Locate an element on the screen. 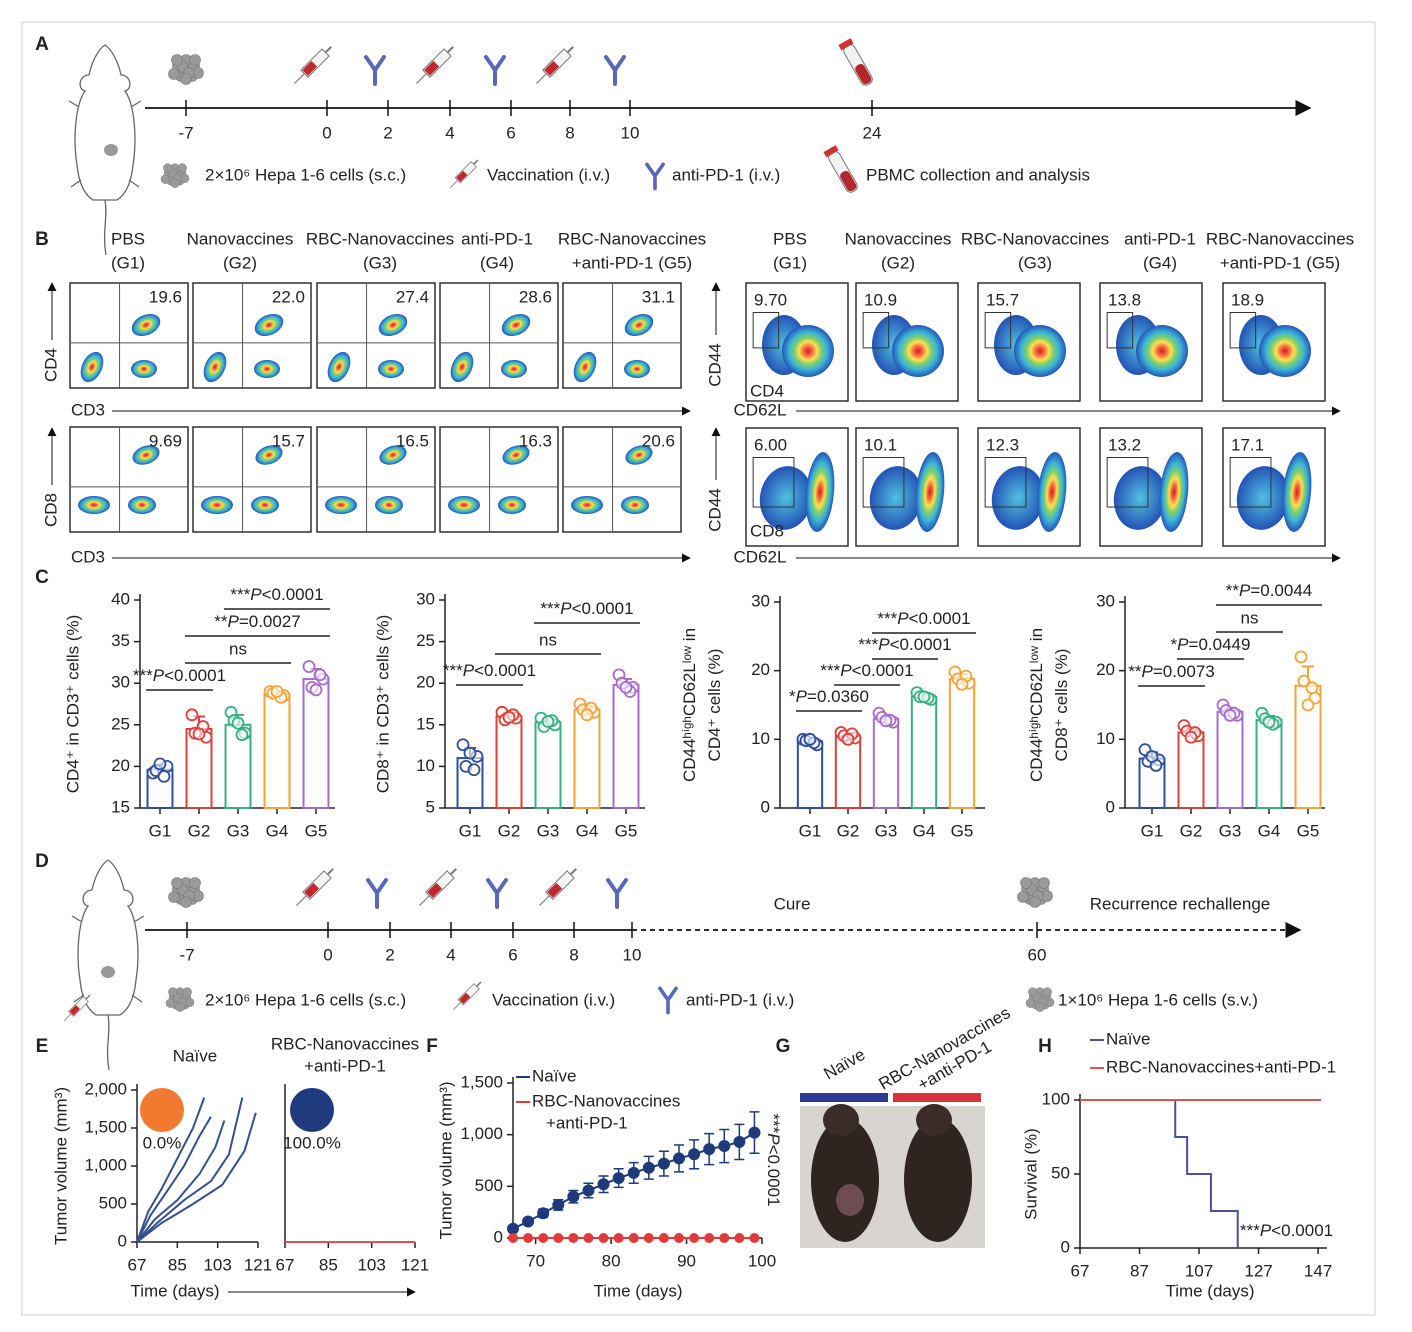  x-tick-label: 103 is located at coordinates (371, 1264).